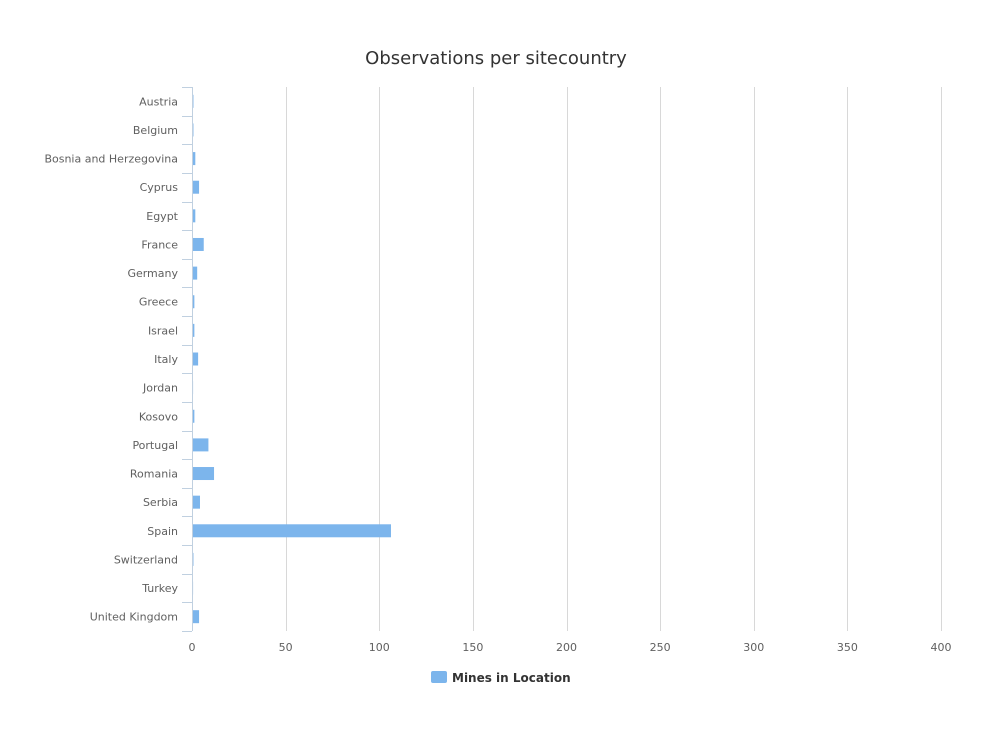 The width and height of the screenshot is (992, 748). I want to click on x-tick-label: 100, so click(379, 647).